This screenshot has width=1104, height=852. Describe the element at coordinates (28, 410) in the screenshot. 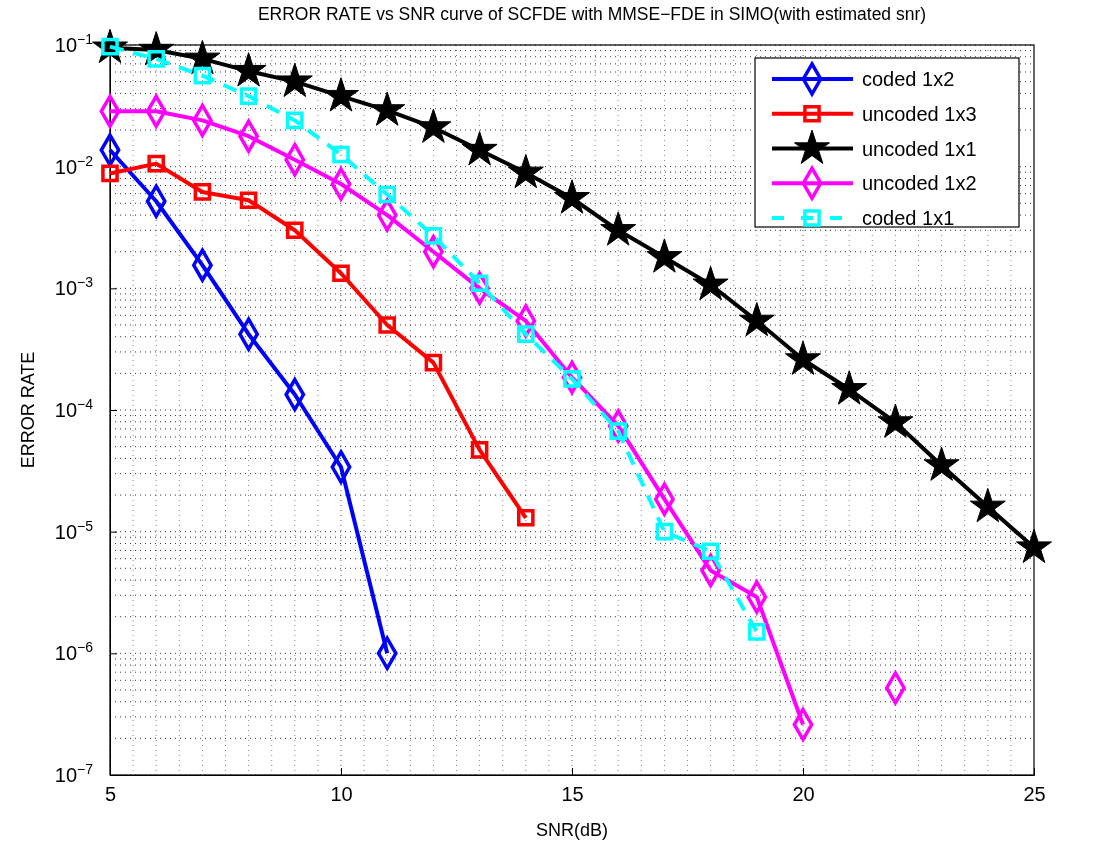

I see `y-axis-title: ERROR RATE` at that location.